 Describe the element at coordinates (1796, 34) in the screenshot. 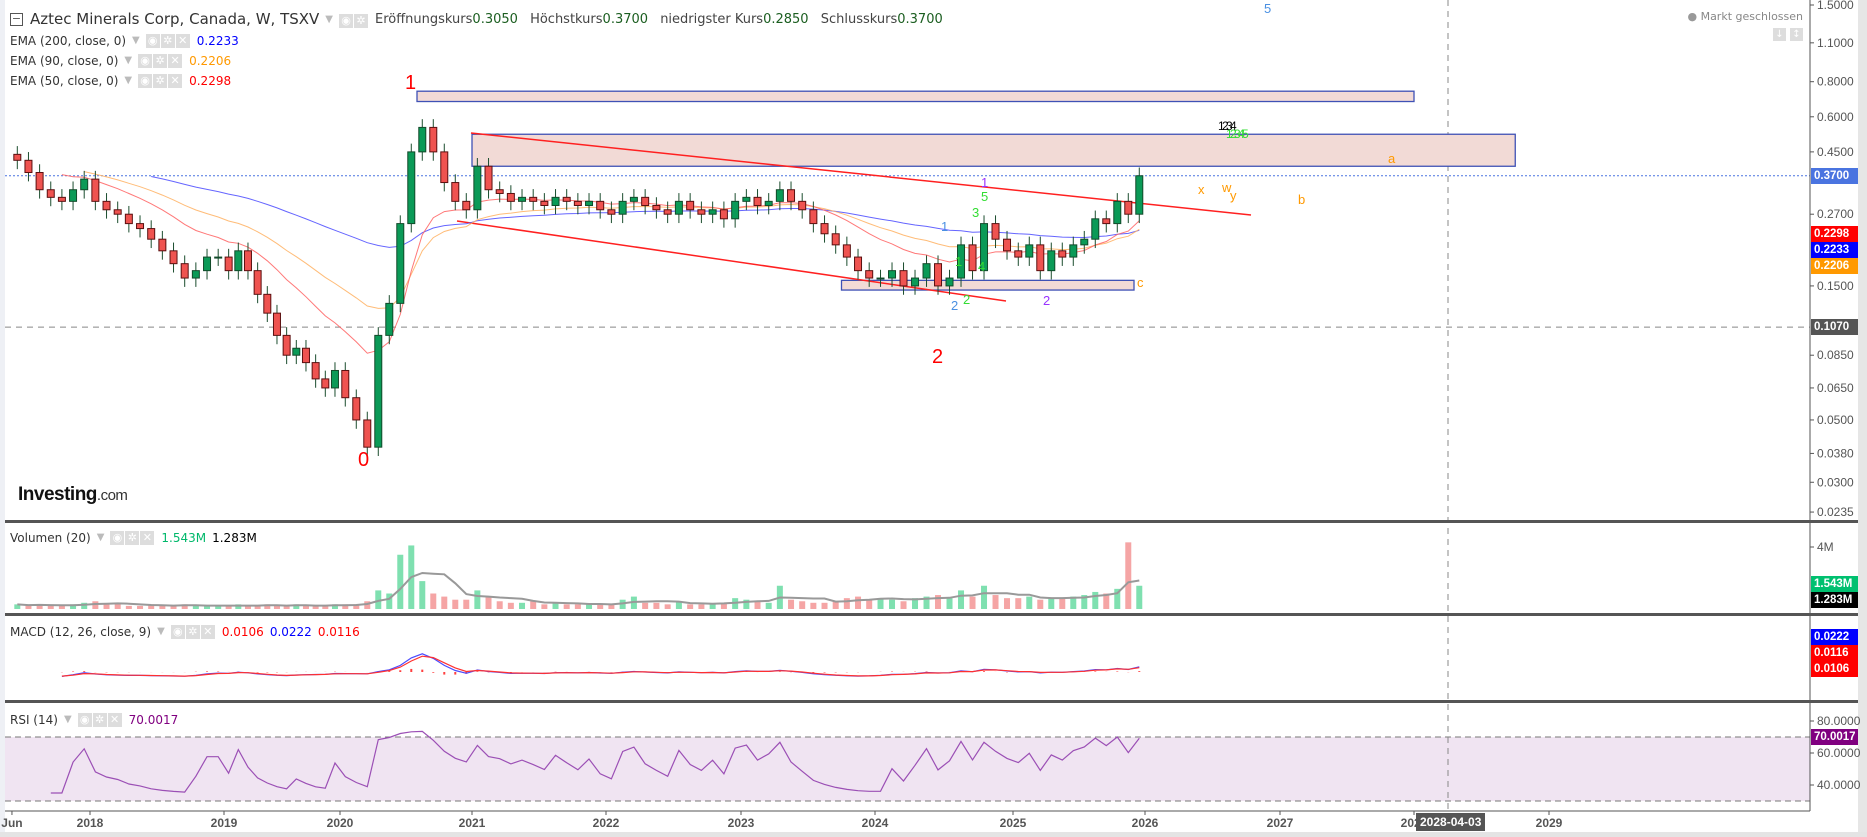

I see `arrows-vertical-icon: ↕` at that location.